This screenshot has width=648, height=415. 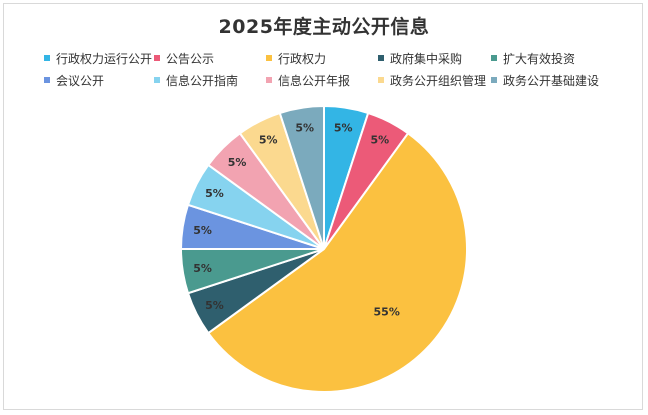 What do you see at coordinates (104, 58) in the screenshot?
I see `legend-label: 行政权力运行公开` at bounding box center [104, 58].